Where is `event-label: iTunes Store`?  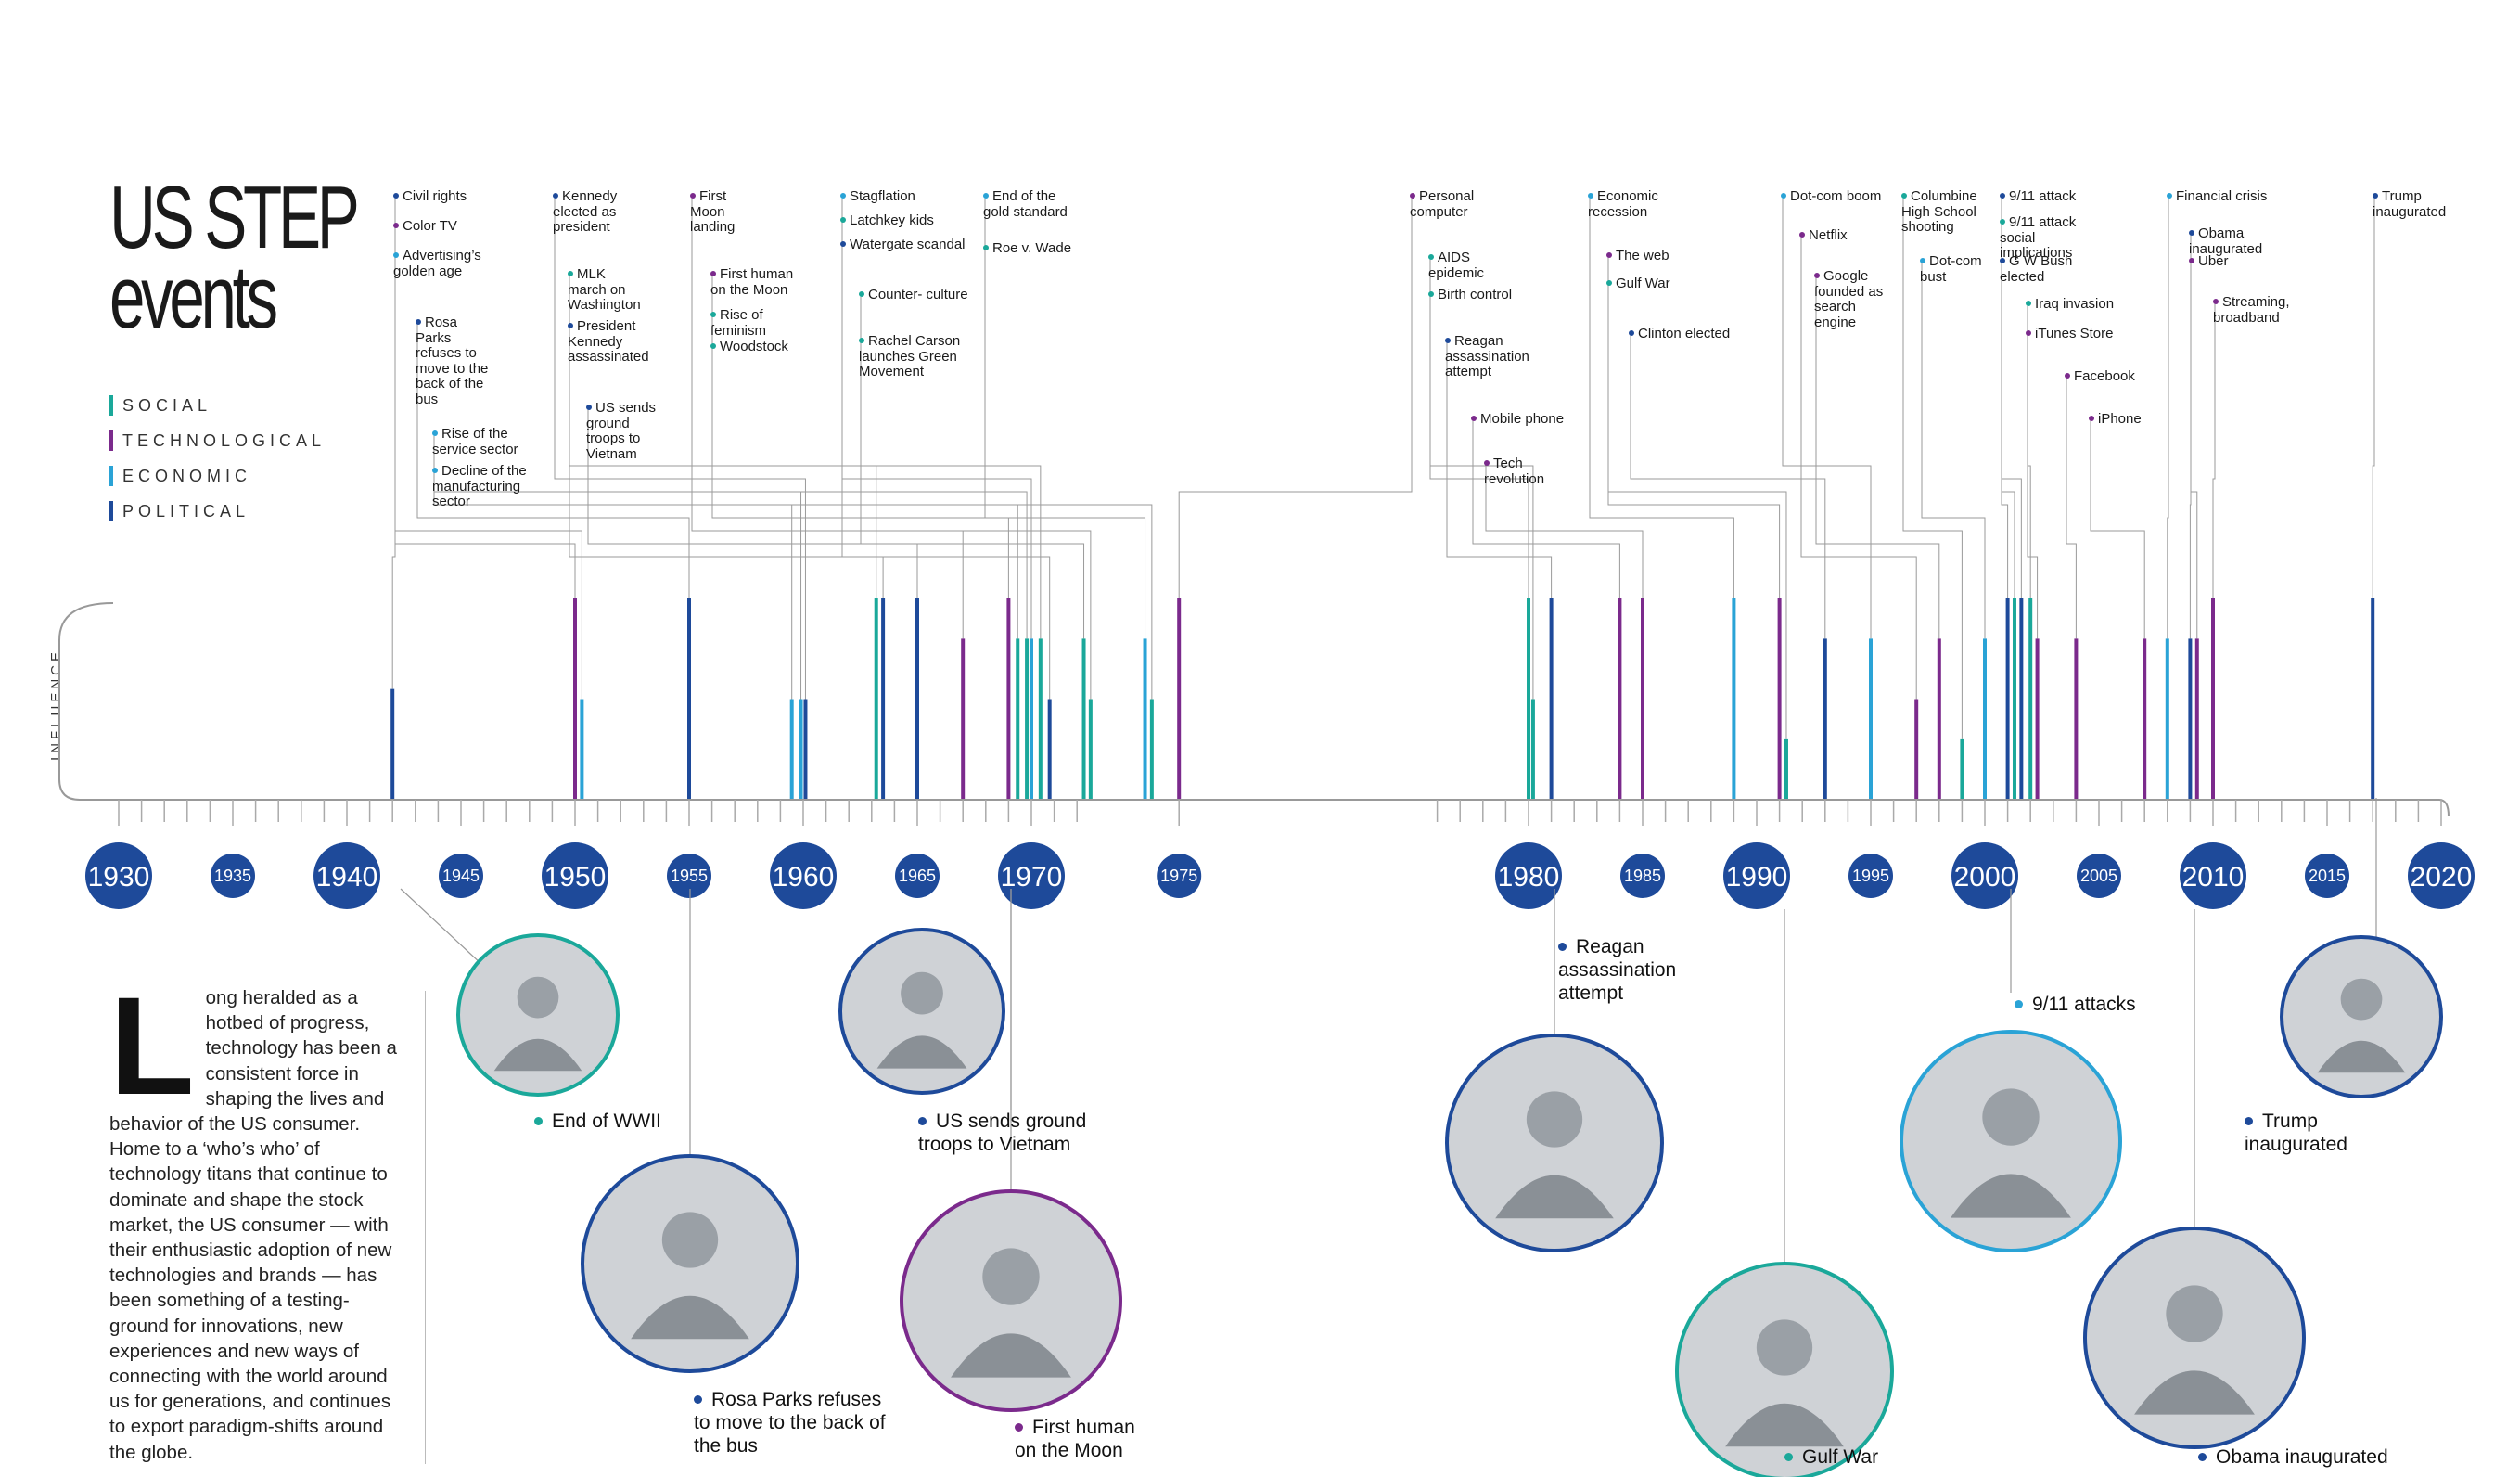 event-label: iTunes Store is located at coordinates (2077, 334).